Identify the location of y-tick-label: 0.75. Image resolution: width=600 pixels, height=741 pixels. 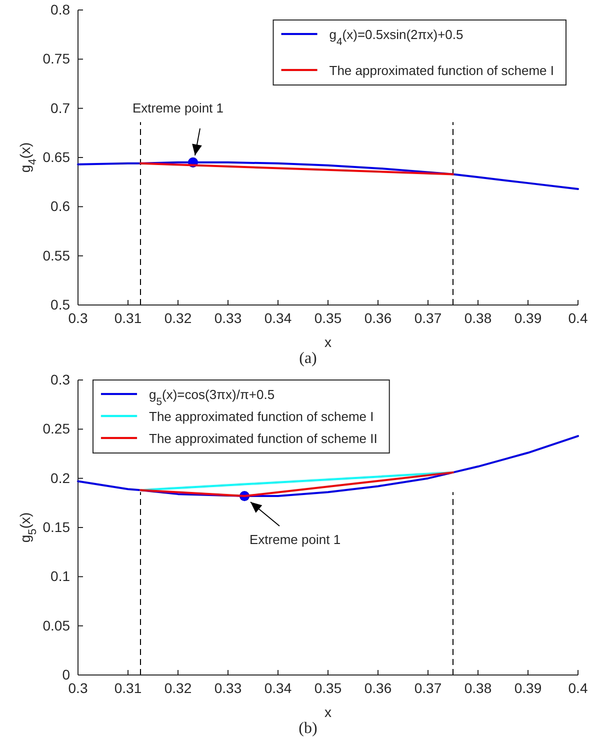
(56, 58).